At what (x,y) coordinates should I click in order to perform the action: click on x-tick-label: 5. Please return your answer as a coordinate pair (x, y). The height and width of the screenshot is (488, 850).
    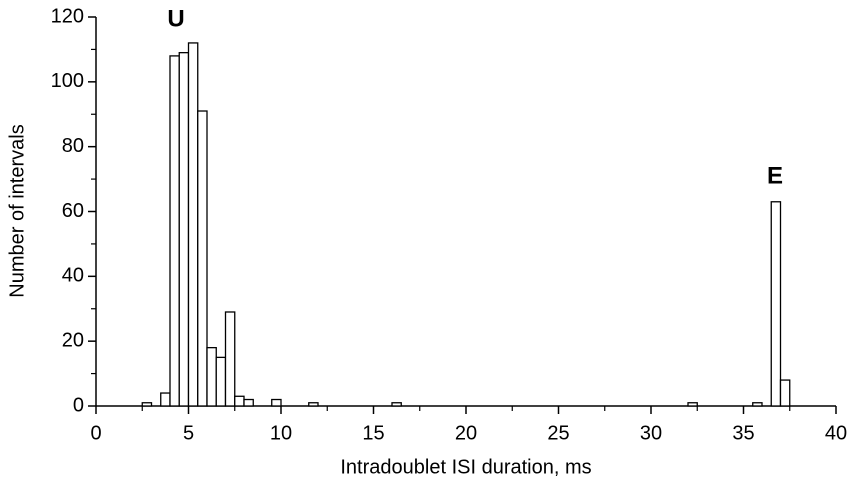
    Looking at the image, I should click on (188, 433).